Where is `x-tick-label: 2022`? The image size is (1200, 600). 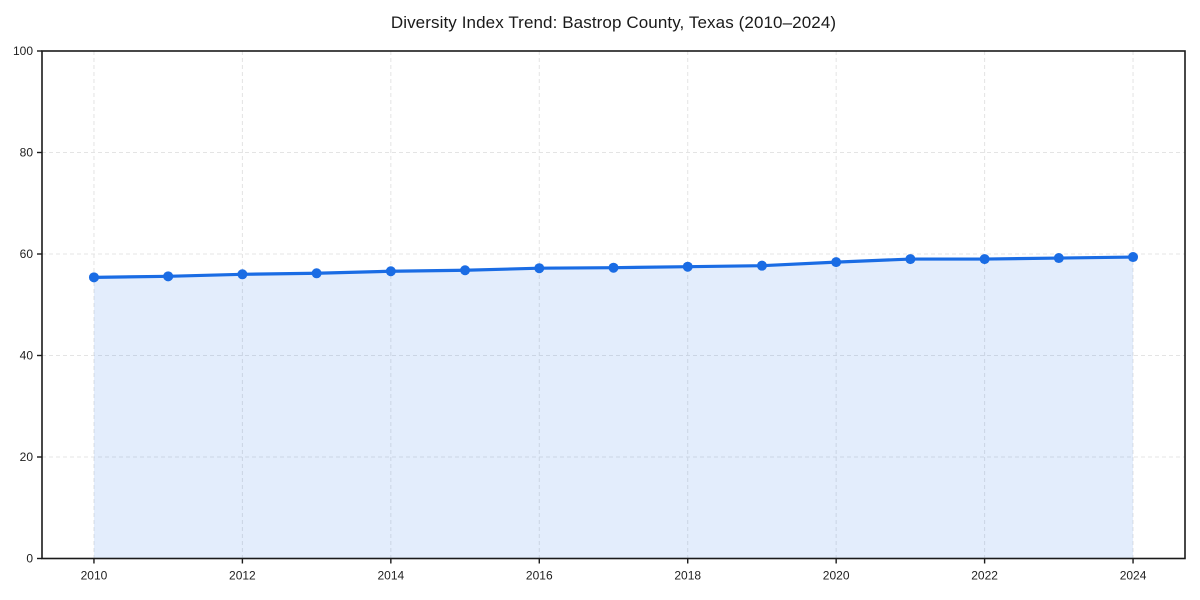 x-tick-label: 2022 is located at coordinates (984, 576).